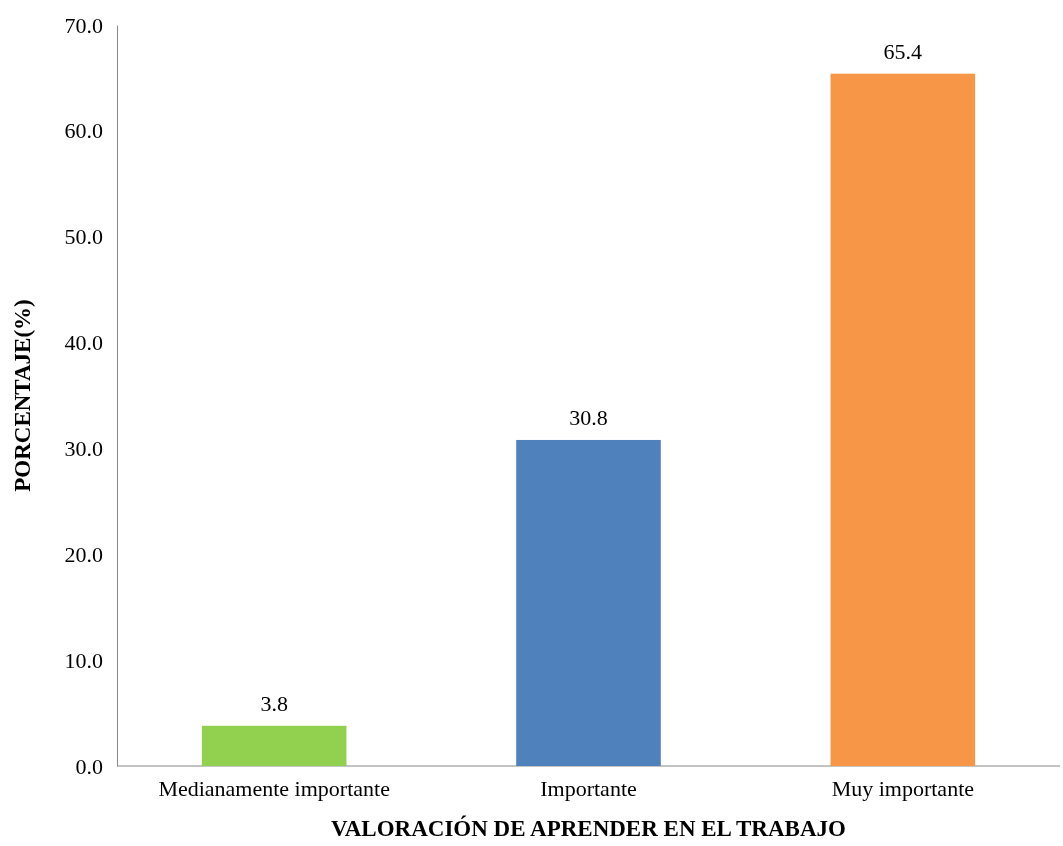  I want to click on data-label: 65.4, so click(903, 51).